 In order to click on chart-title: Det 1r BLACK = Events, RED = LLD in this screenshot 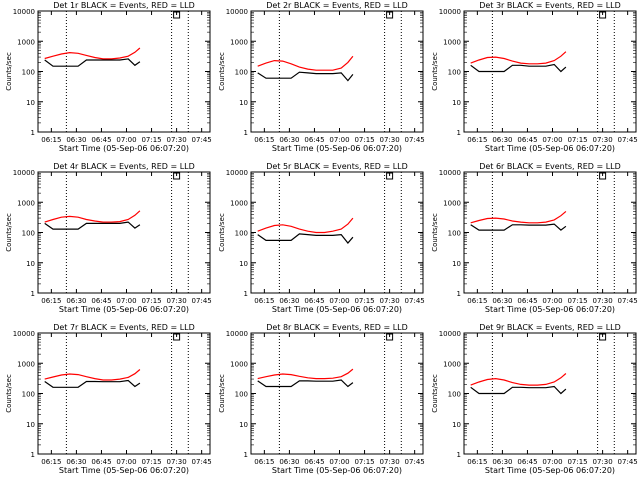, I will do `click(124, 5)`.